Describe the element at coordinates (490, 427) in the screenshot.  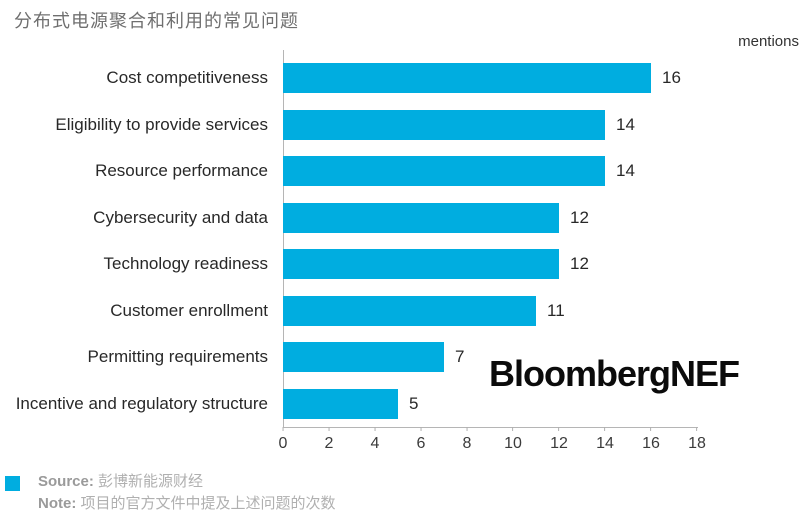
I see `x-axis-line` at that location.